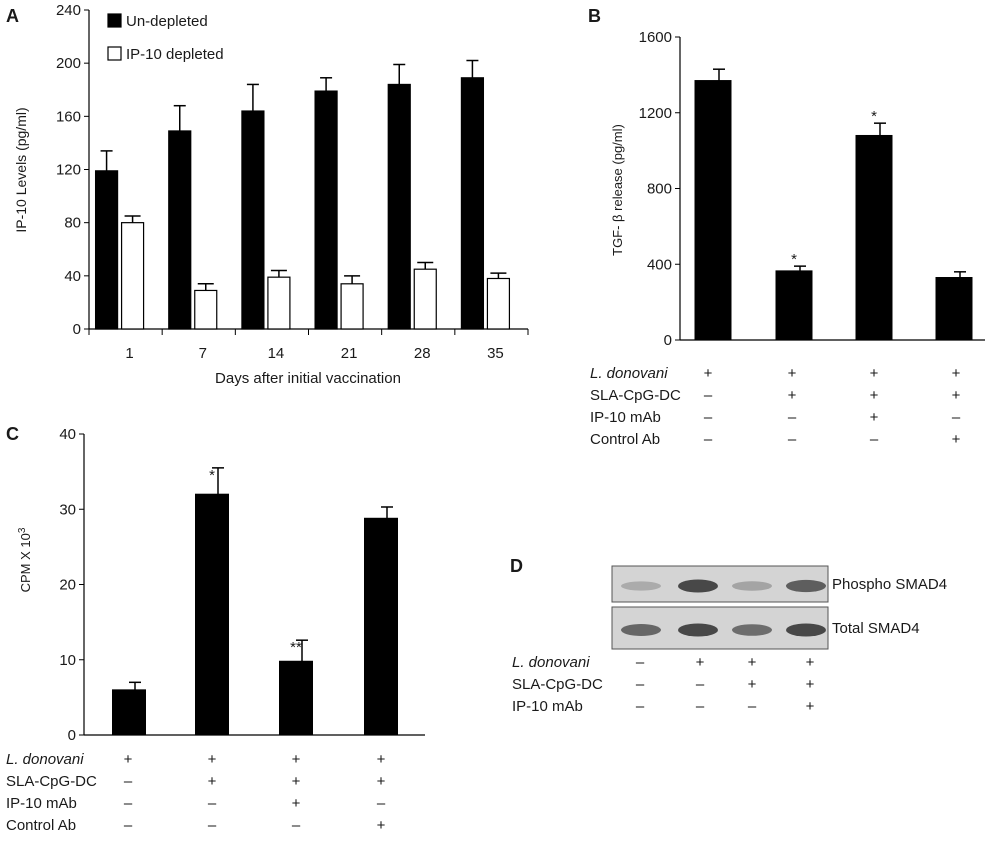 This screenshot has width=992, height=844. What do you see at coordinates (67, 585) in the screenshot?
I see `panel-c-y-tick-label: 20` at bounding box center [67, 585].